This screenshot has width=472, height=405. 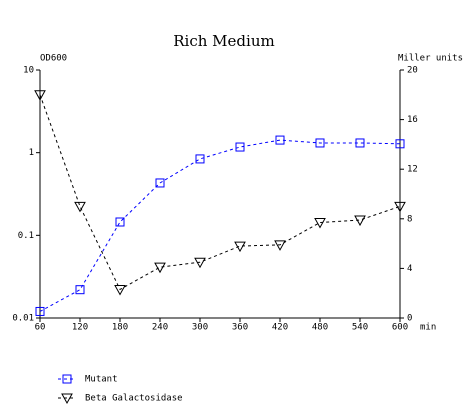 What do you see at coordinates (320, 328) in the screenshot?
I see `x-tick-label: 480` at bounding box center [320, 328].